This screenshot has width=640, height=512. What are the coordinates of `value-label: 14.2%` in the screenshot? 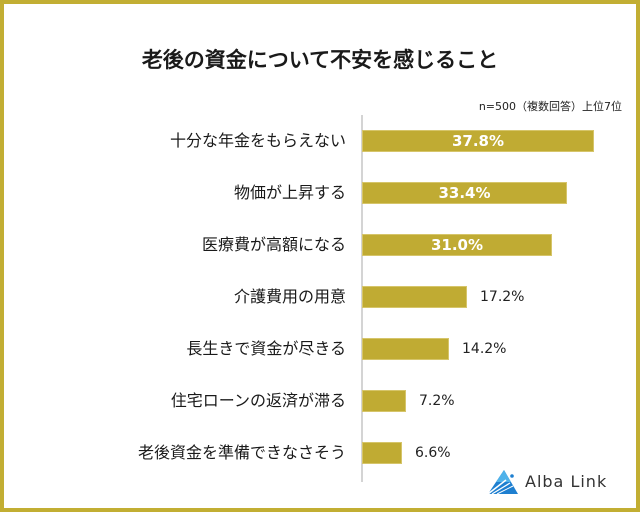 It's located at (484, 349).